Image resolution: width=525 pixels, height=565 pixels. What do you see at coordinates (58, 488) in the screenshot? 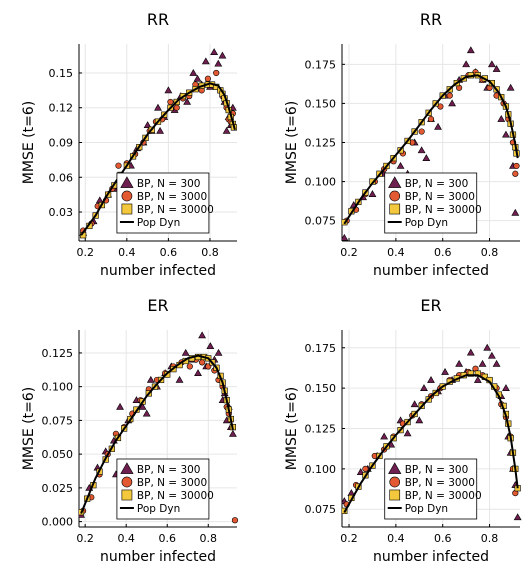
I see `y-tick-label: 0.025` at bounding box center [58, 488].